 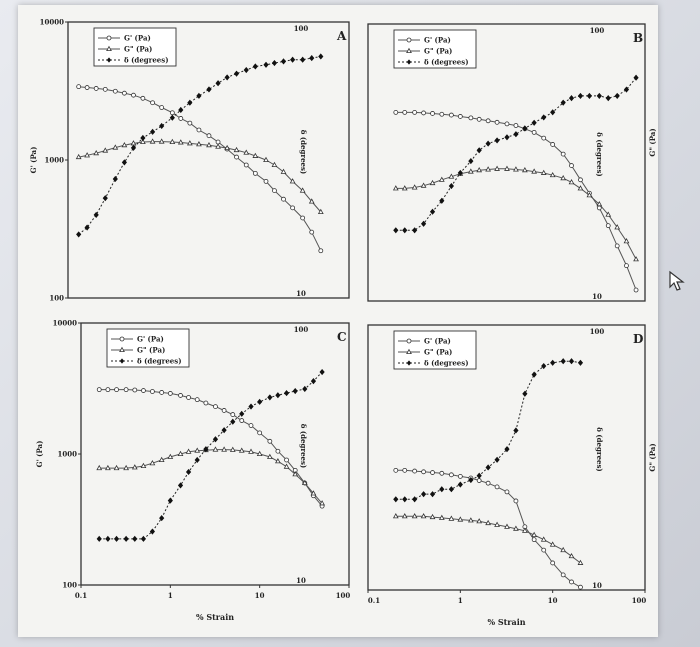 What do you see at coordinates (597, 331) in the screenshot?
I see `delta-tick-label: 100` at bounding box center [597, 331].